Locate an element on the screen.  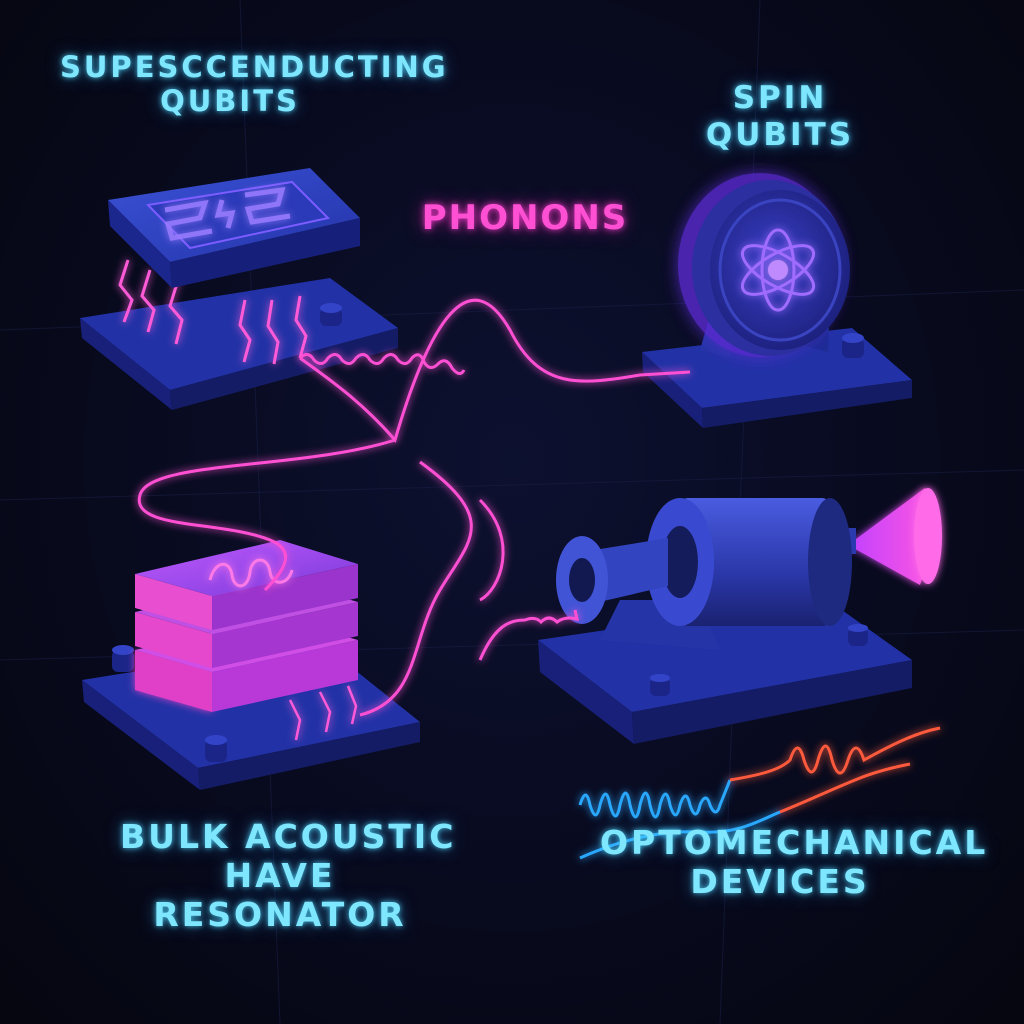
superconducting-label-line-1: SUPESCCENDUCTING is located at coordinates (254, 67).